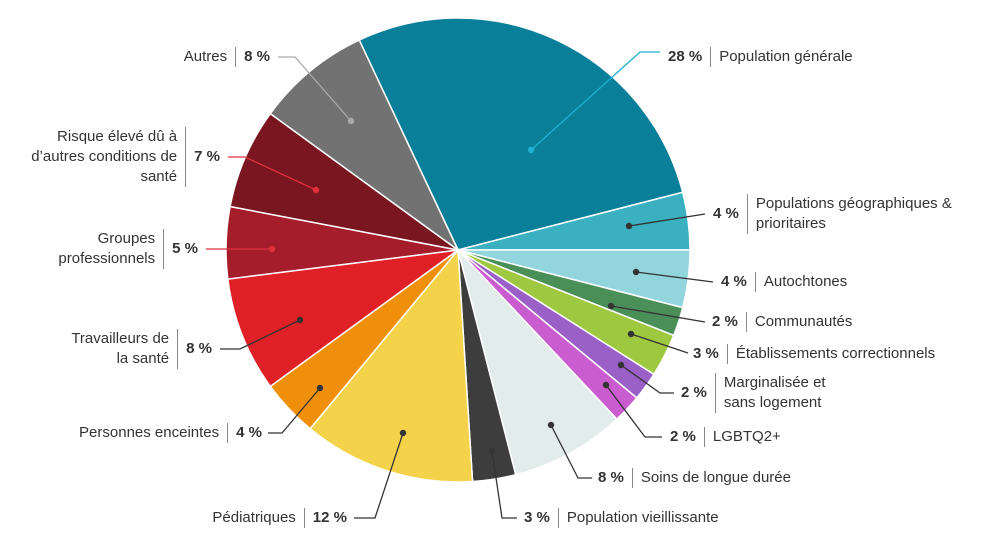  I want to click on slice-label: Groupes professionnels 5 %, so click(121, 249).